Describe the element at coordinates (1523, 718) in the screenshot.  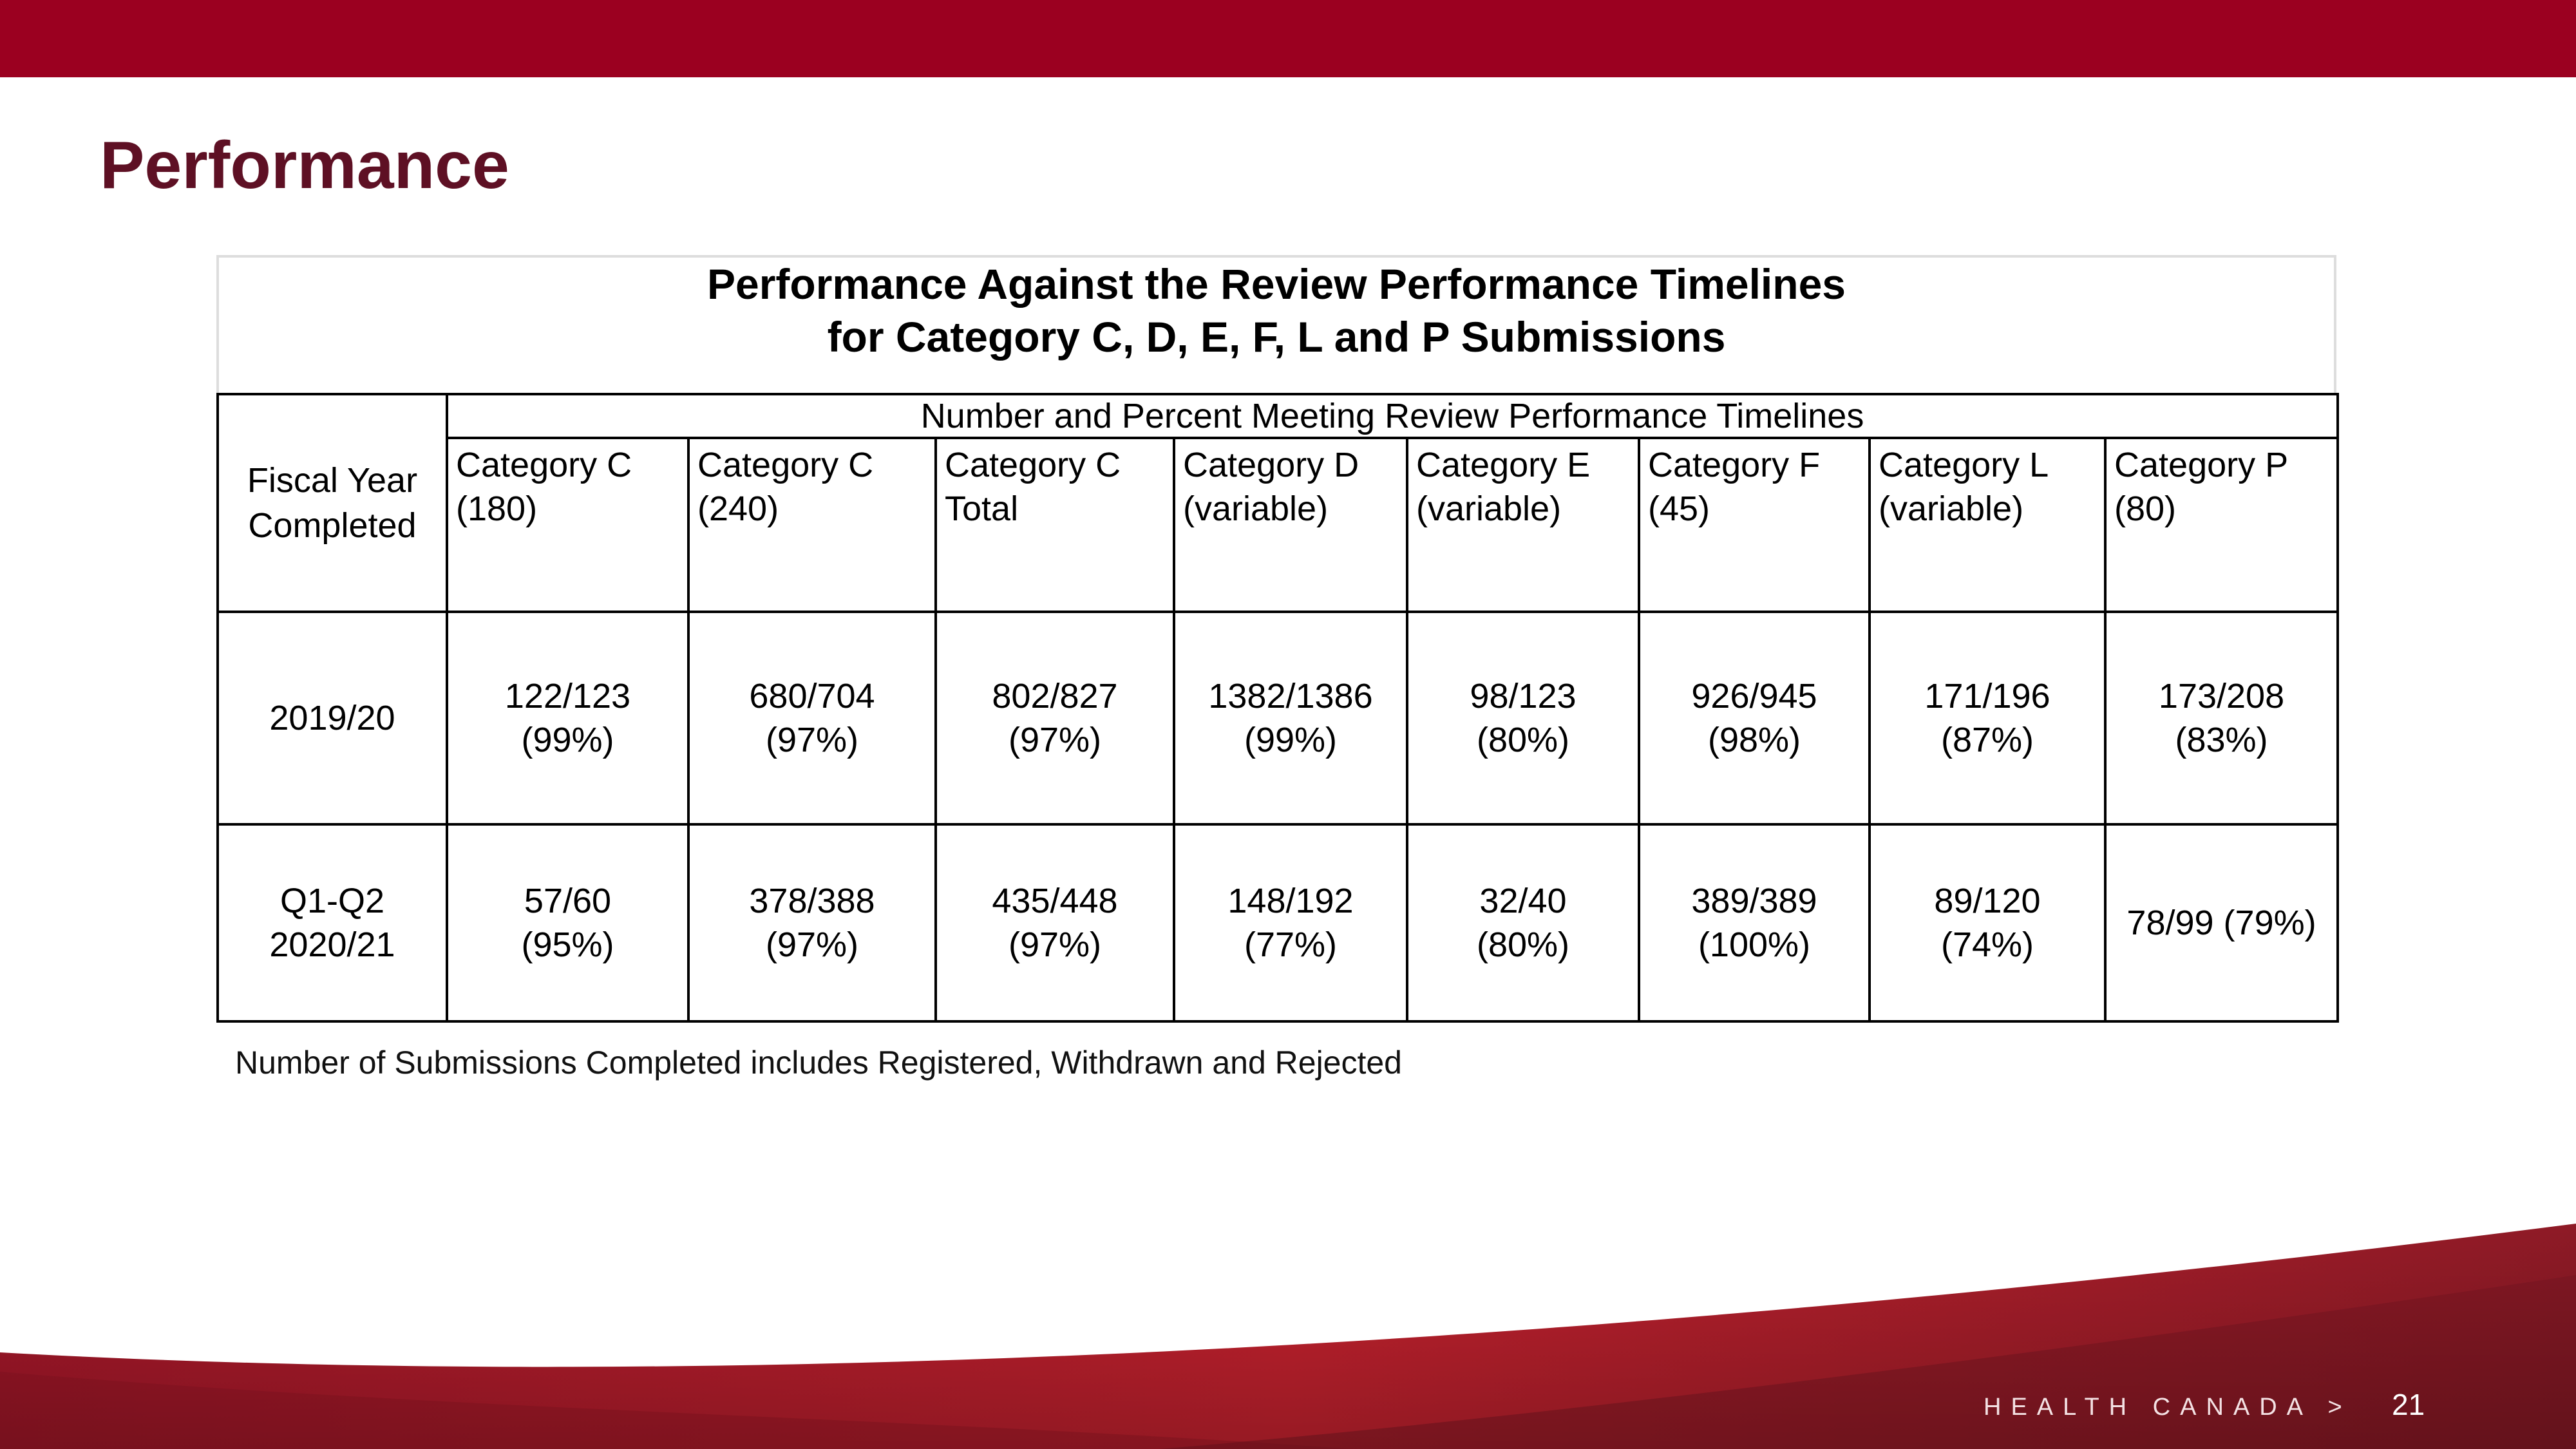
I see `table-cell: 98/123 (80%)` at that location.